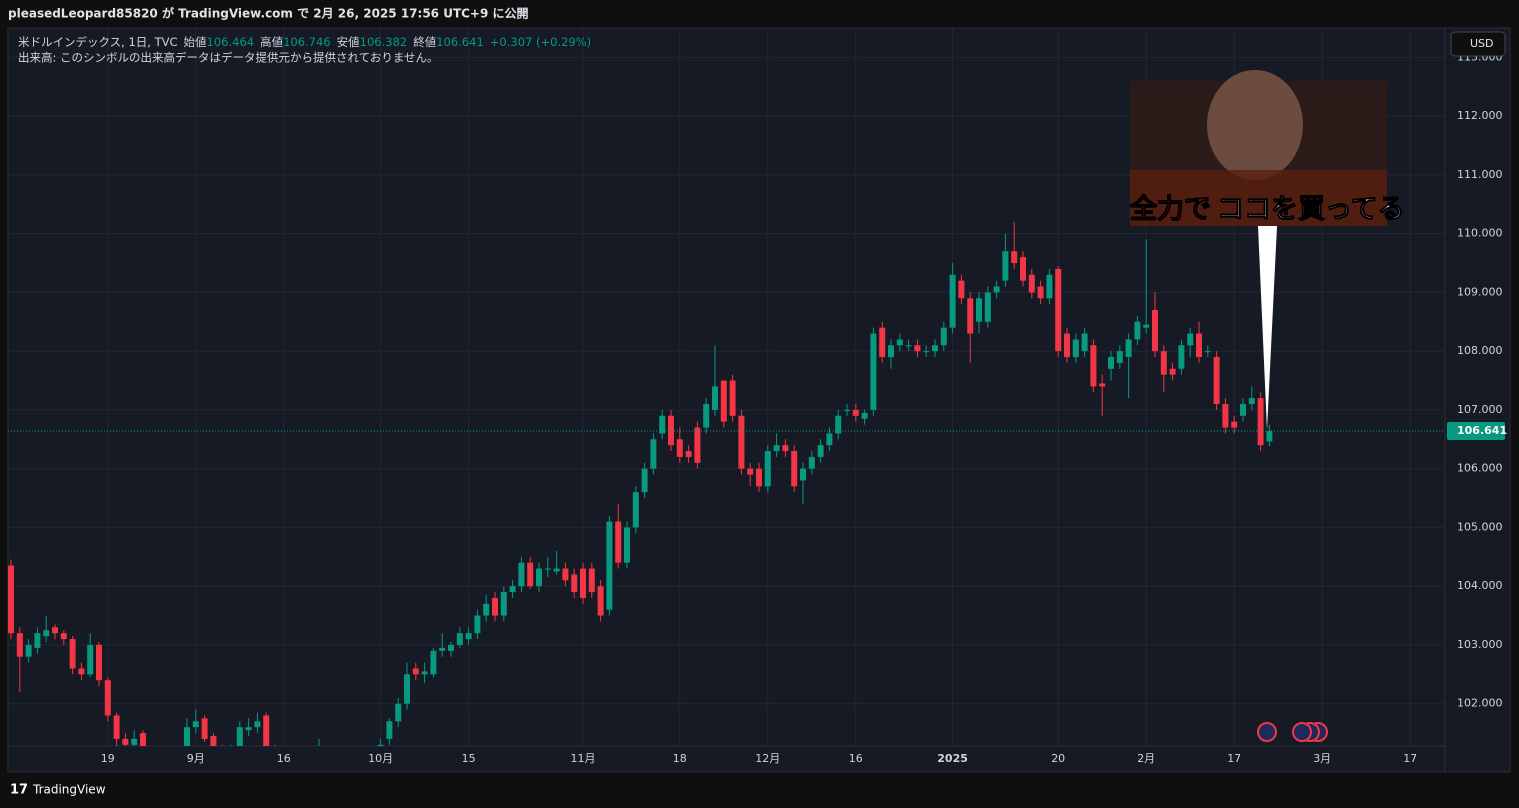 The height and width of the screenshot is (808, 1519). What do you see at coordinates (856, 758) in the screenshot?
I see `x-tick-label: 16` at bounding box center [856, 758].